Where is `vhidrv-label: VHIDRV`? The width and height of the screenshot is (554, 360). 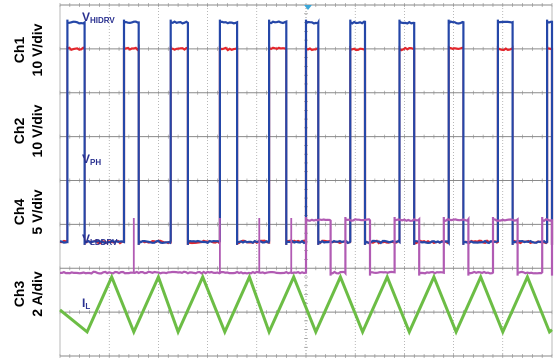 vhidrv-label: VHIDRV is located at coordinates (98, 17).